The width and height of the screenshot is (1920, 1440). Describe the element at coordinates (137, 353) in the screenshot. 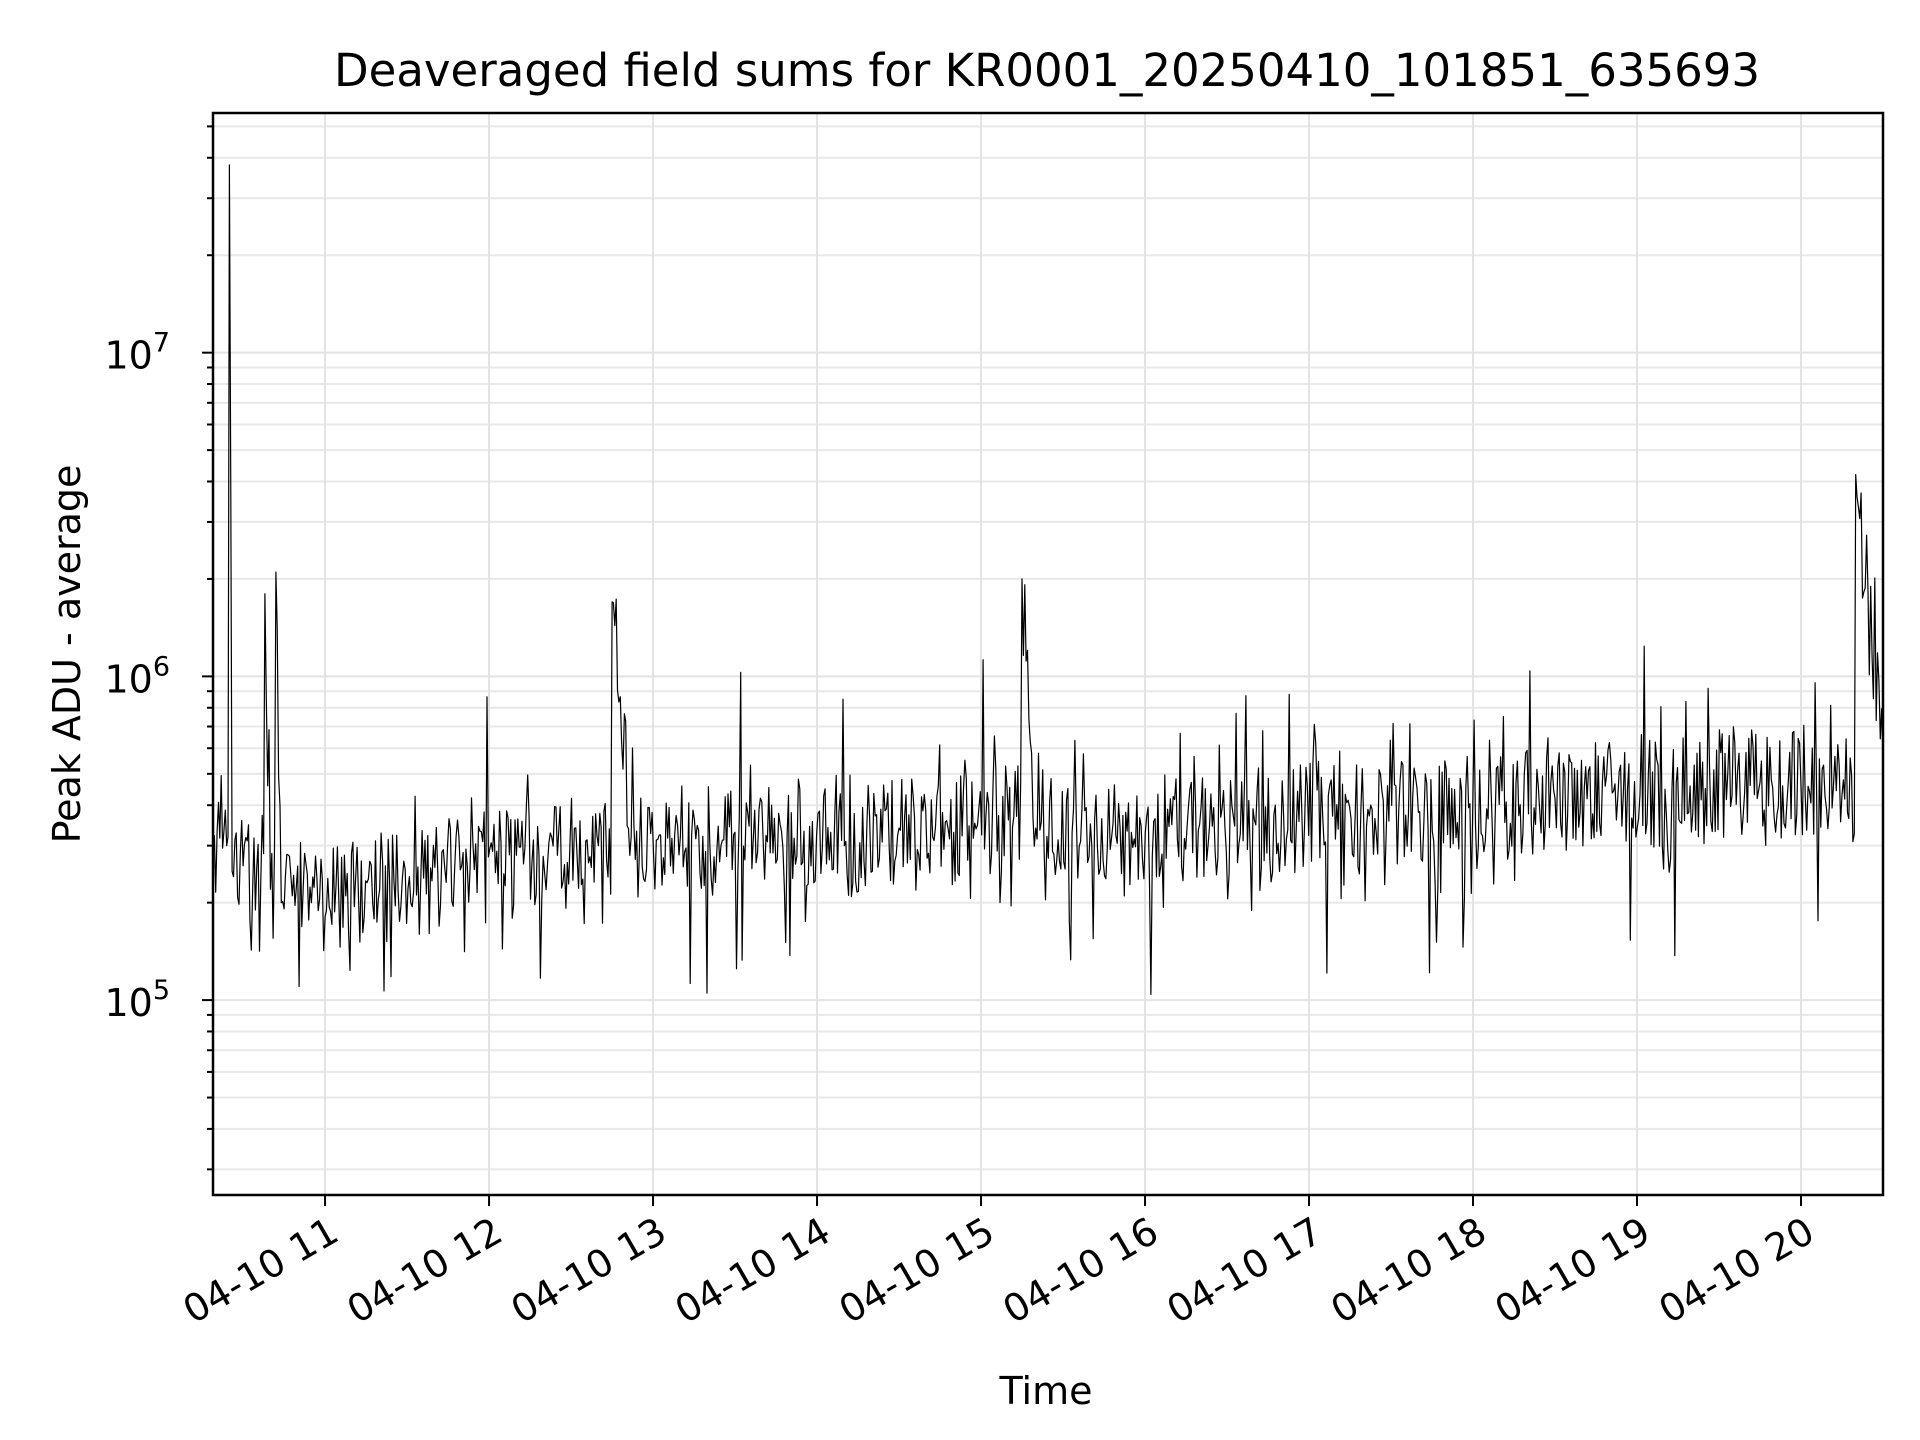

I see `y-tick-label: 107` at that location.